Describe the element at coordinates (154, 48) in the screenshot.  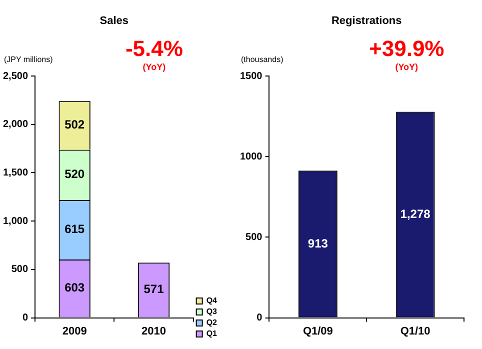
I see `text: -5.4%` at that location.